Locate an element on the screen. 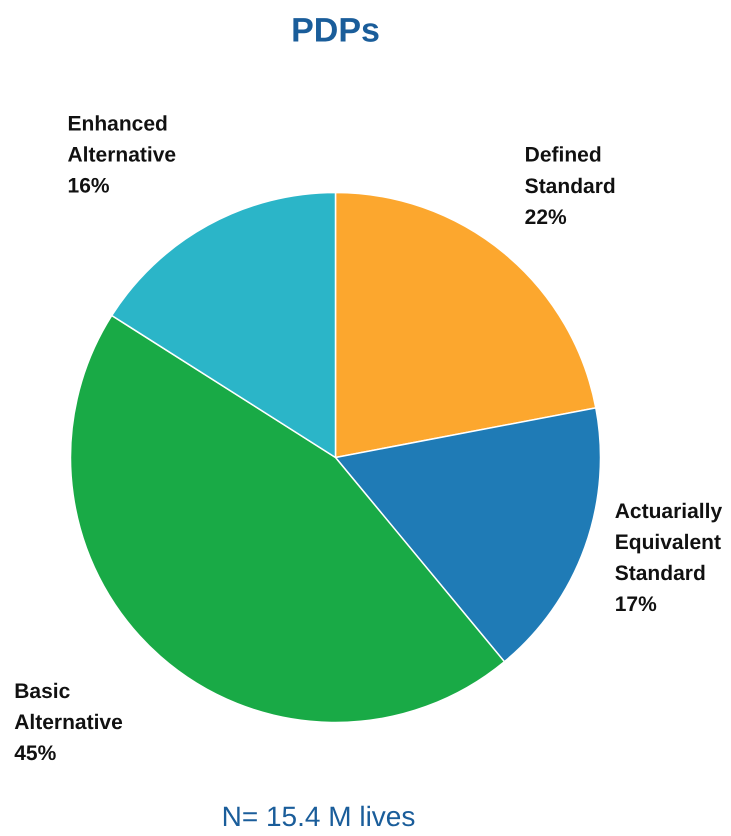 The width and height of the screenshot is (731, 836). data-label: 17% is located at coordinates (636, 604).